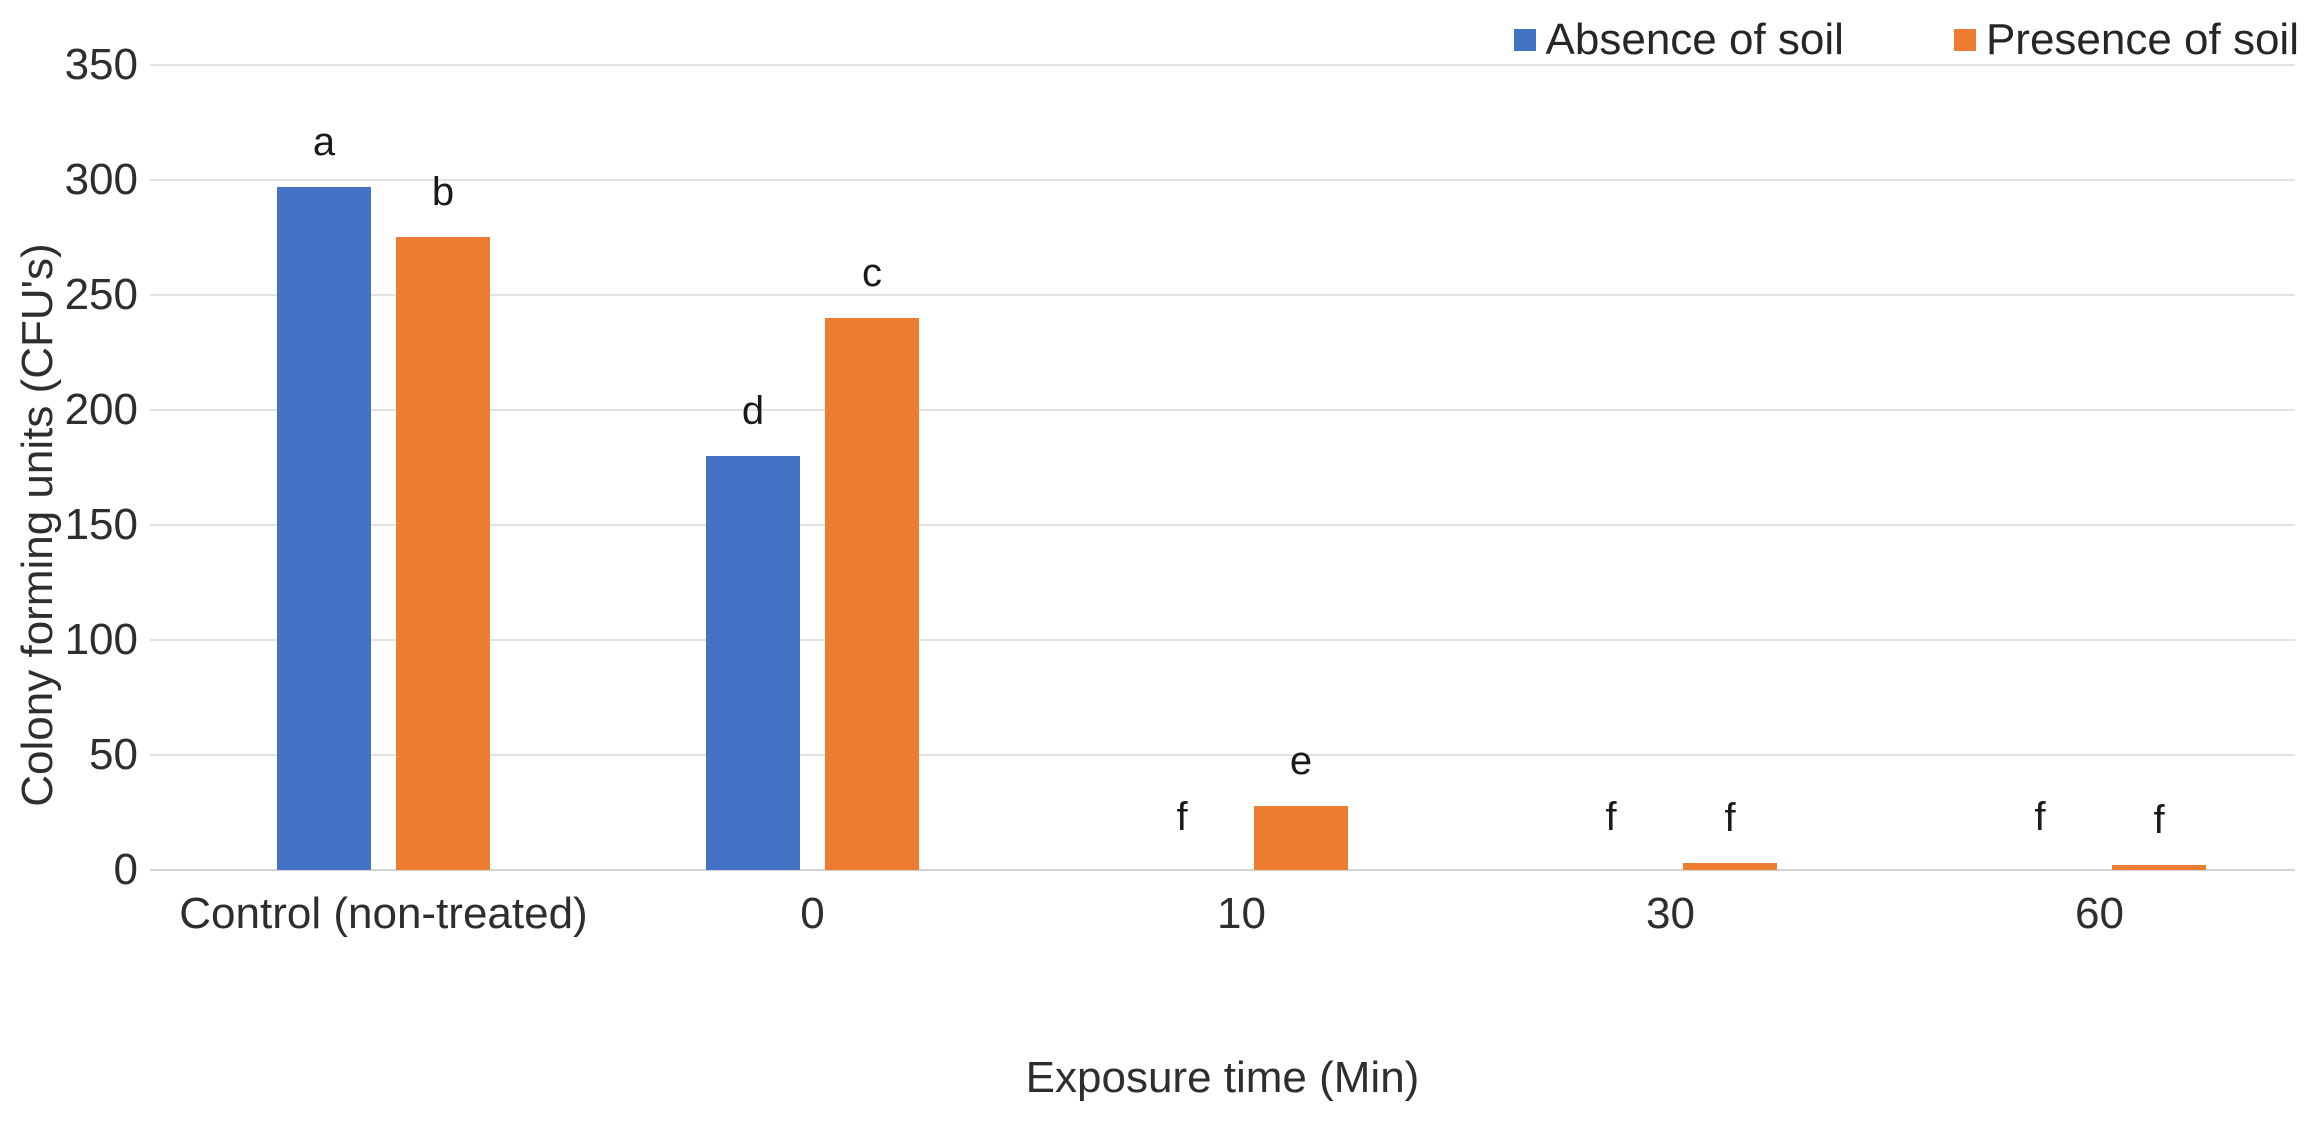 Image resolution: width=2321 pixels, height=1128 pixels. What do you see at coordinates (101, 64) in the screenshot?
I see `y-tick-label: 350` at bounding box center [101, 64].